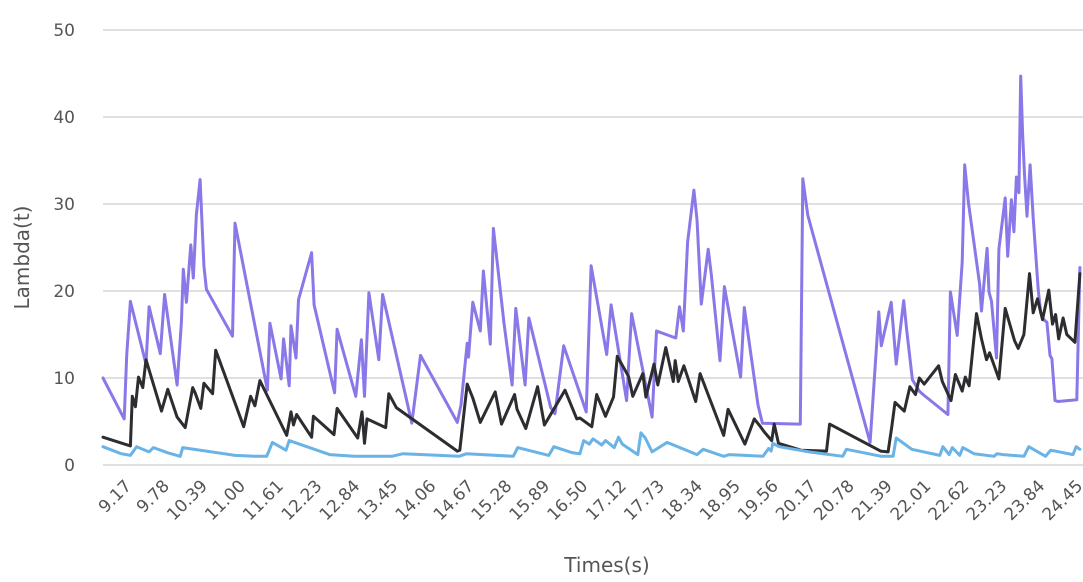  Describe the element at coordinates (69, 466) in the screenshot. I see `y-tick-label: 0` at that location.